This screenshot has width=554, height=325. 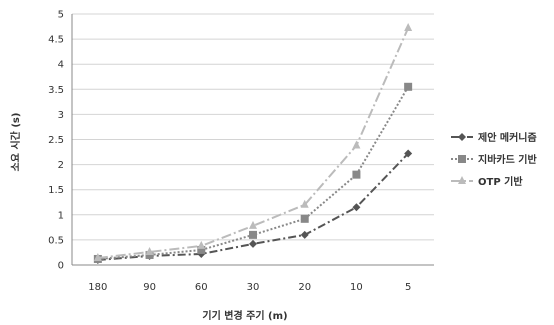 I want to click on x-tick-label-2: 60, so click(x=201, y=287).